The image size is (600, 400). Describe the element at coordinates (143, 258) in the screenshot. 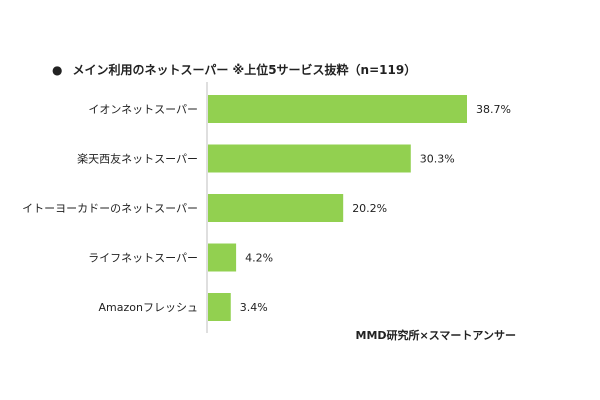

I see `category-label: ライフネットスーパー` at that location.